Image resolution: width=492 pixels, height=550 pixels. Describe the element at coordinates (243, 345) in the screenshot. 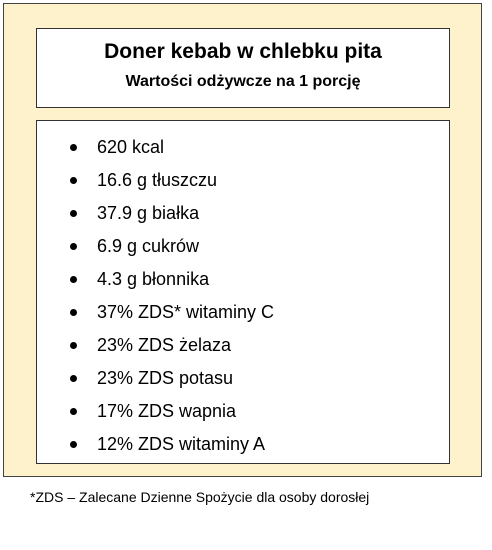

I see `nutrient-item-iron: 23% ZDS żelaza` at that location.